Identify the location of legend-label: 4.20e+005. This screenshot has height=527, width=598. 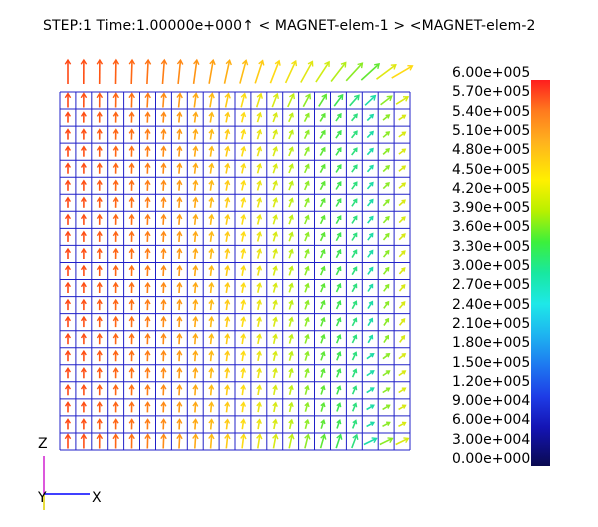
(491, 188).